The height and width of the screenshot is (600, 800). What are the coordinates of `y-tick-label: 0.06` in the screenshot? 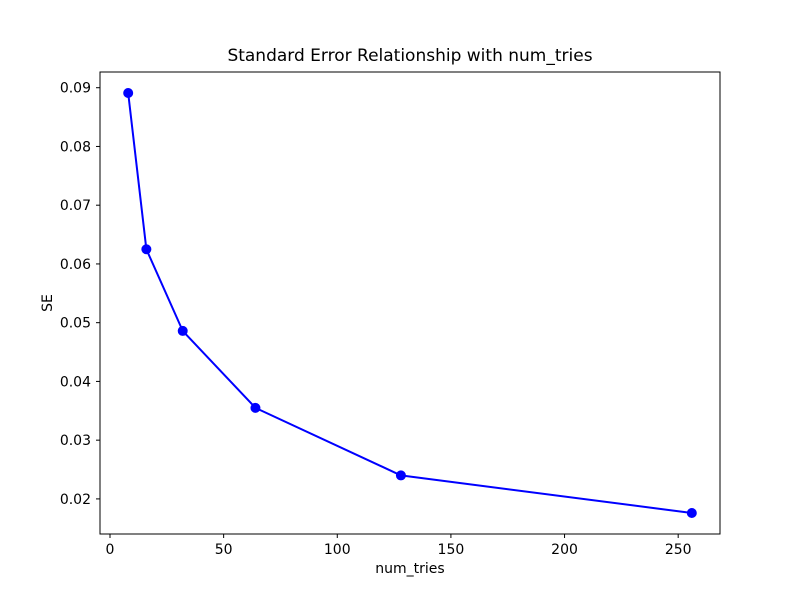 It's located at (75, 265).